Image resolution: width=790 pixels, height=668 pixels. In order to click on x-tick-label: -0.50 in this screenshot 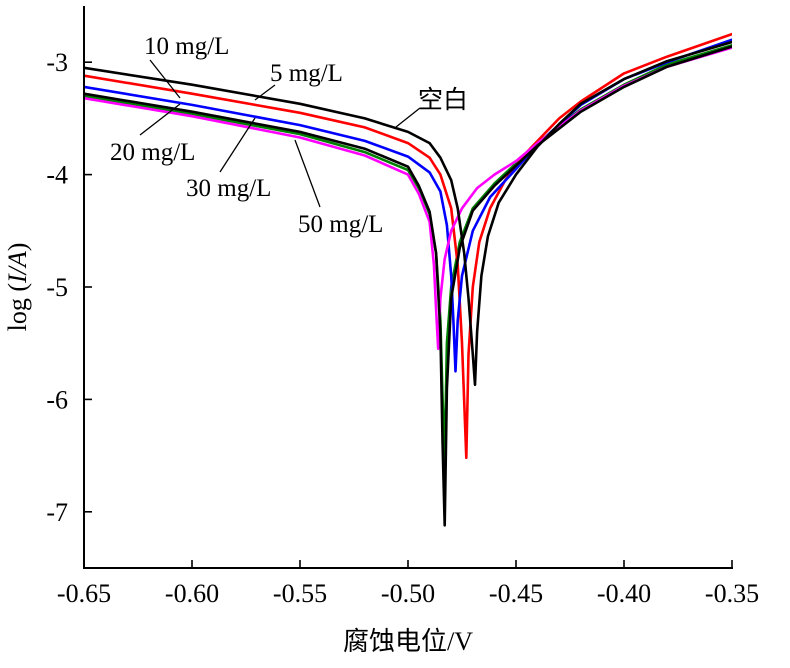, I will do `click(408, 593)`.